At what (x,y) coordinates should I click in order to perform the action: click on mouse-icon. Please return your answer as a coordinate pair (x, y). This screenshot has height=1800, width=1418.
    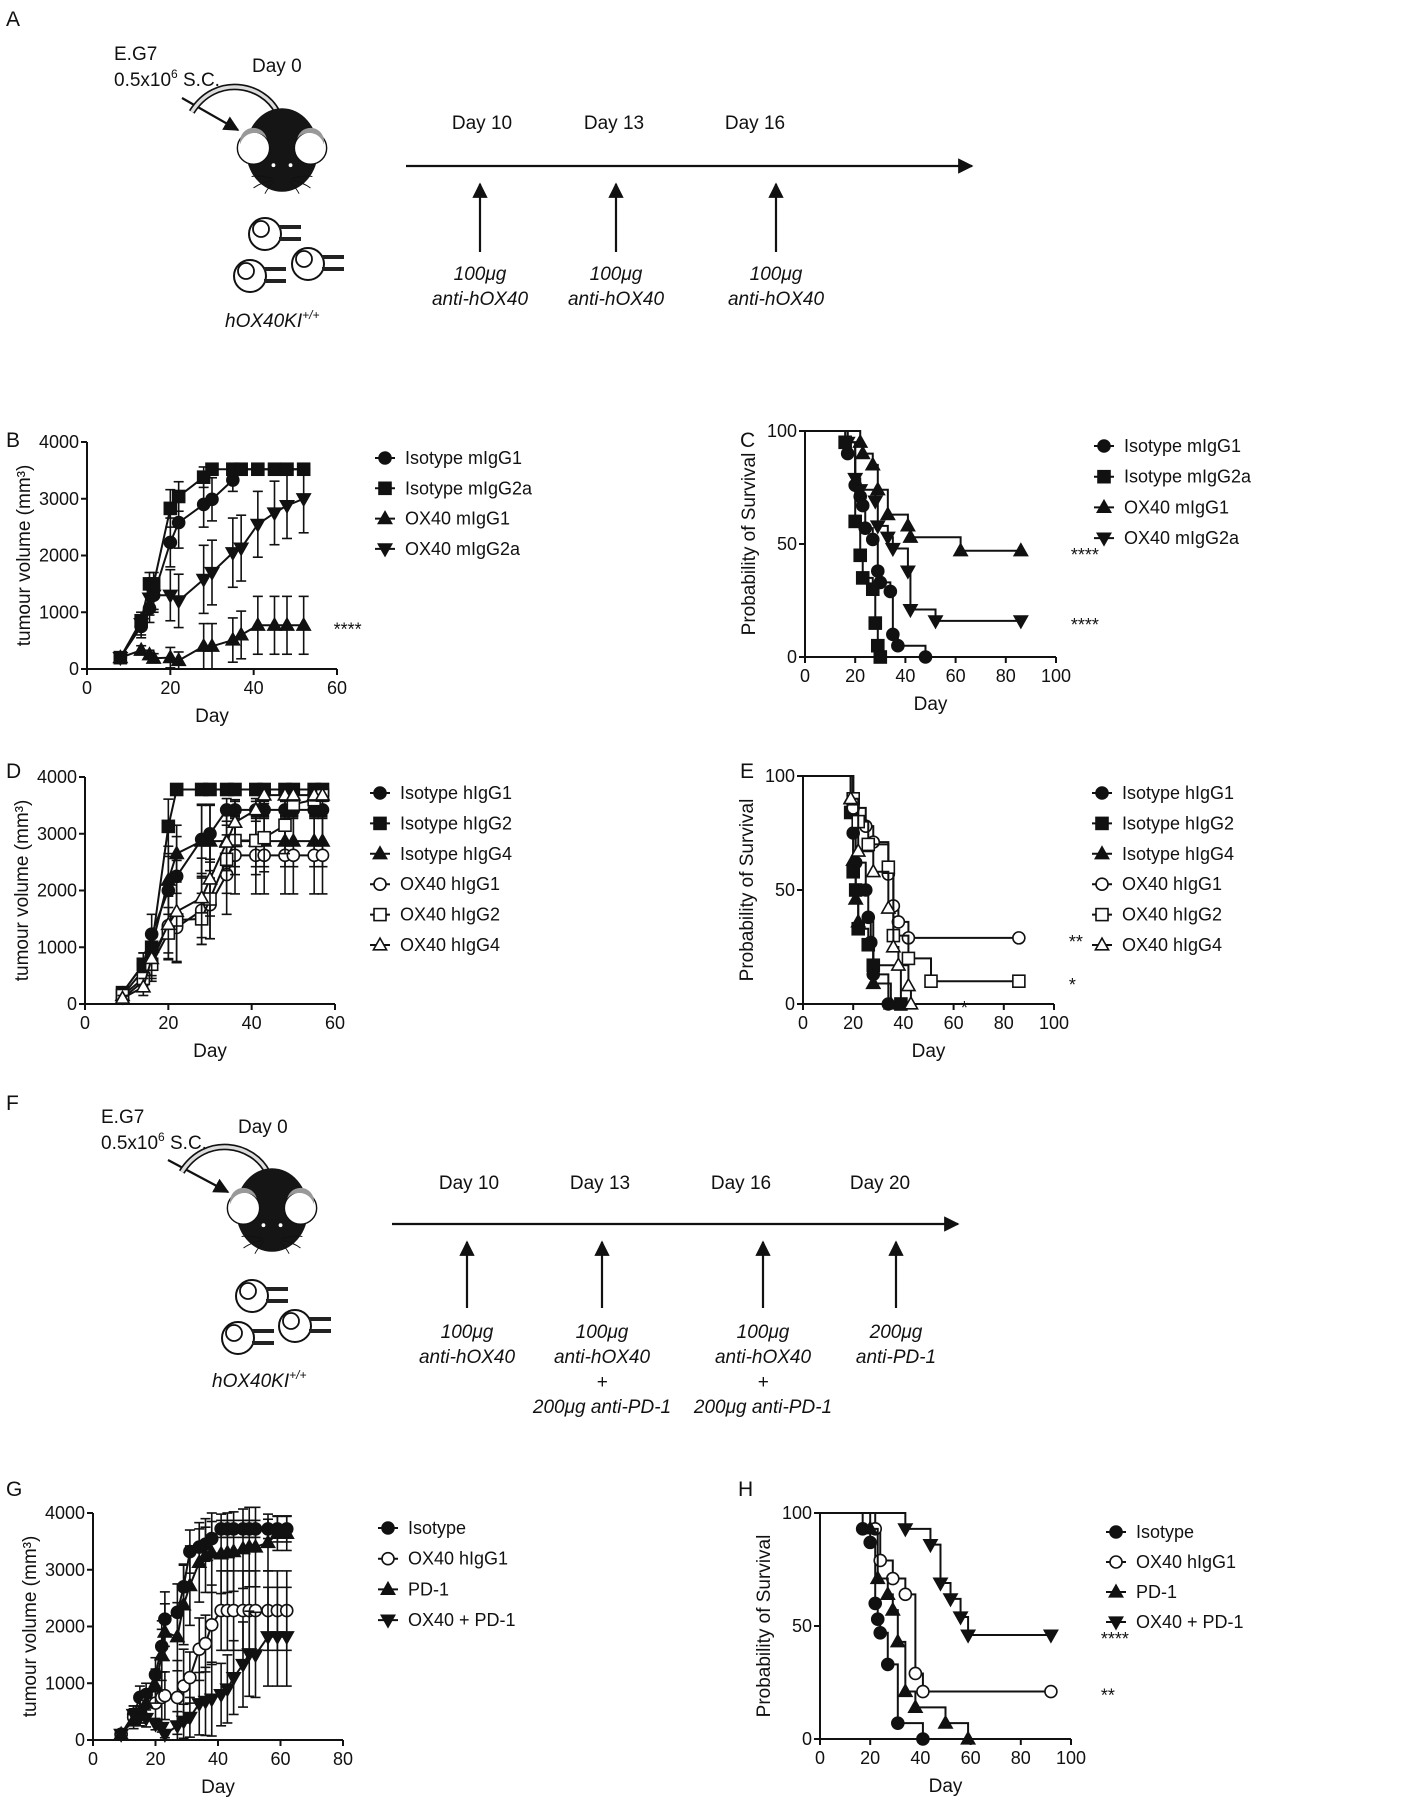
    Looking at the image, I should click on (259, 140).